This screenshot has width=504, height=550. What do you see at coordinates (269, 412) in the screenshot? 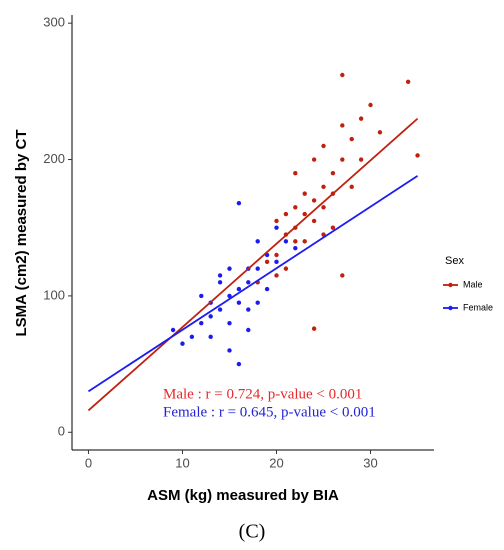
I see `annotation: Female : r = 0.645, p-value < 0.001` at bounding box center [269, 412].